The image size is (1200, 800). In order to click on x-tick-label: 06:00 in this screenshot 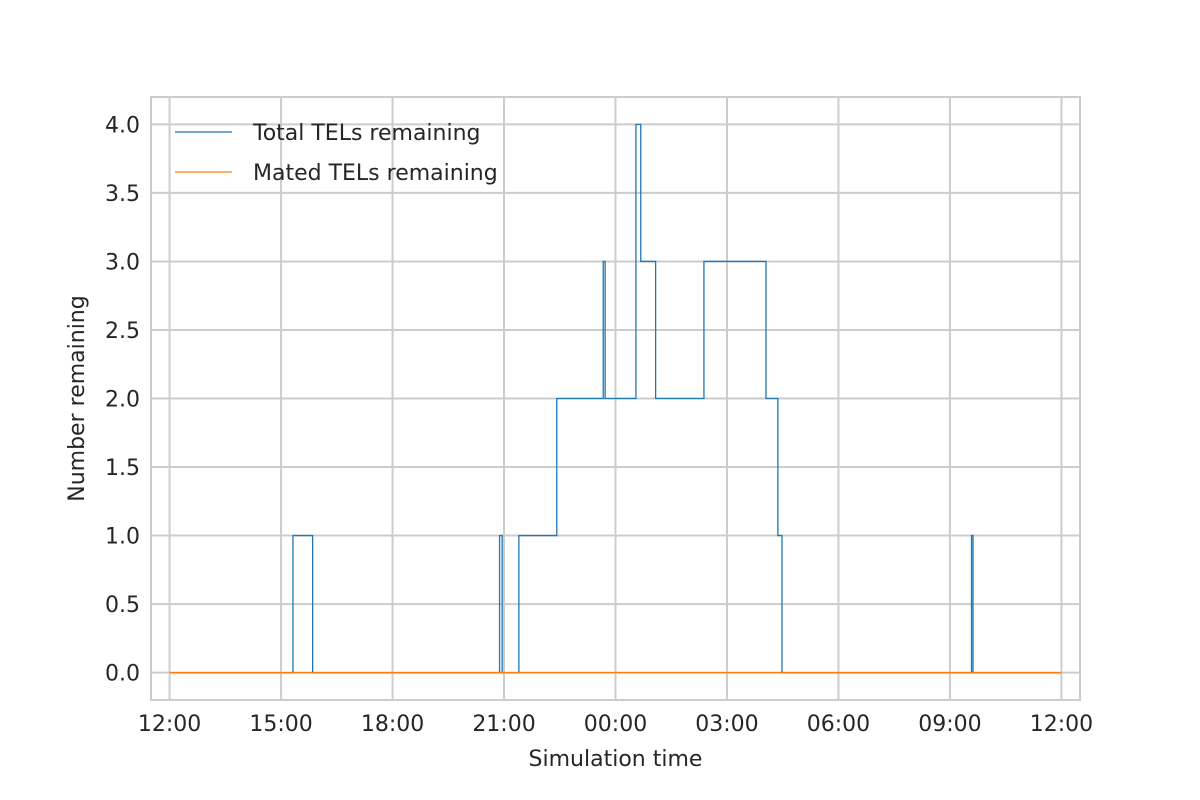, I will do `click(838, 724)`.